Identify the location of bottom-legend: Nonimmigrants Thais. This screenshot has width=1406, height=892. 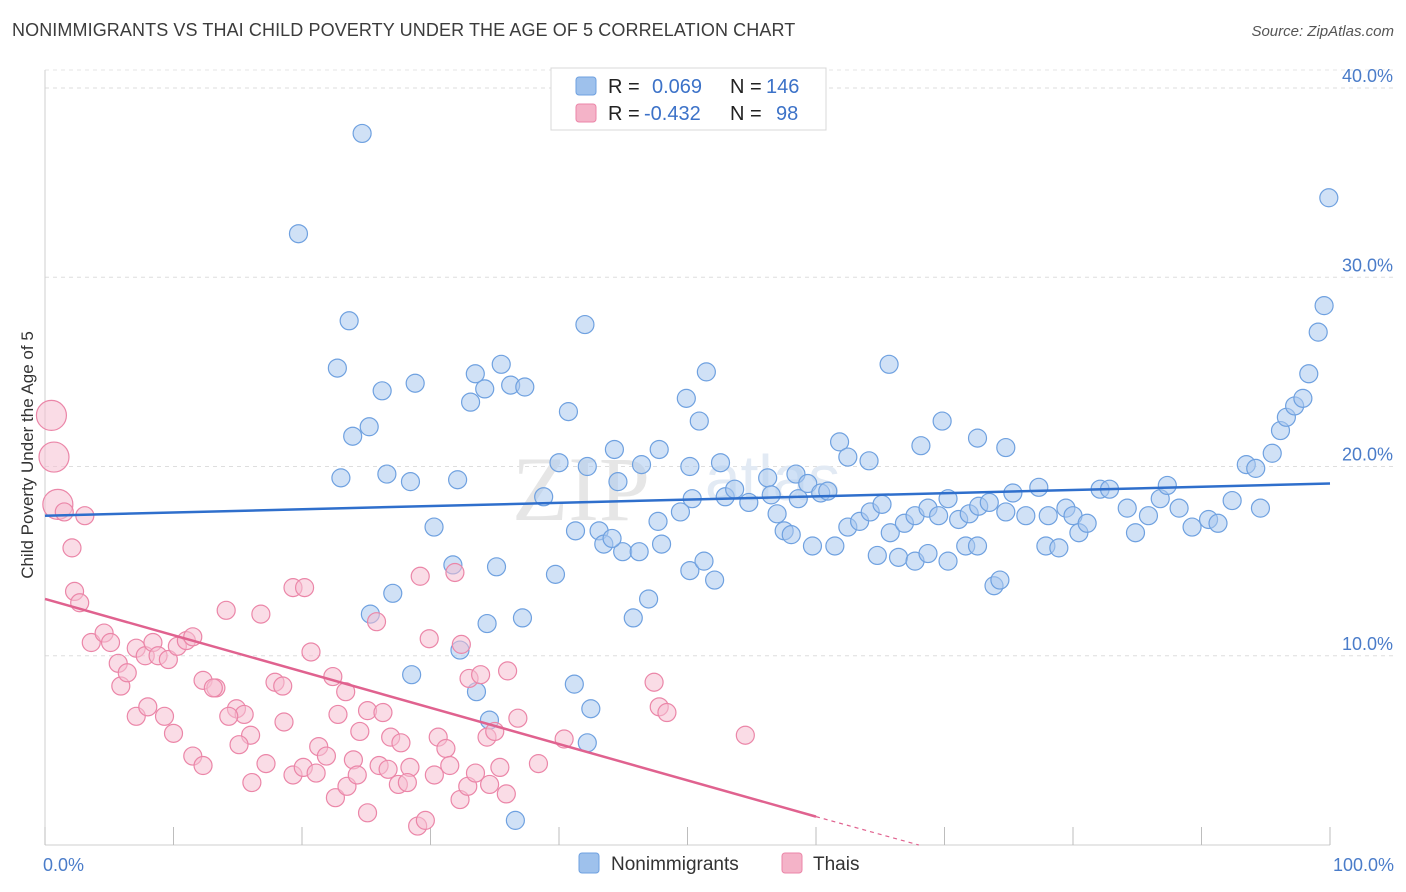
(718, 863).